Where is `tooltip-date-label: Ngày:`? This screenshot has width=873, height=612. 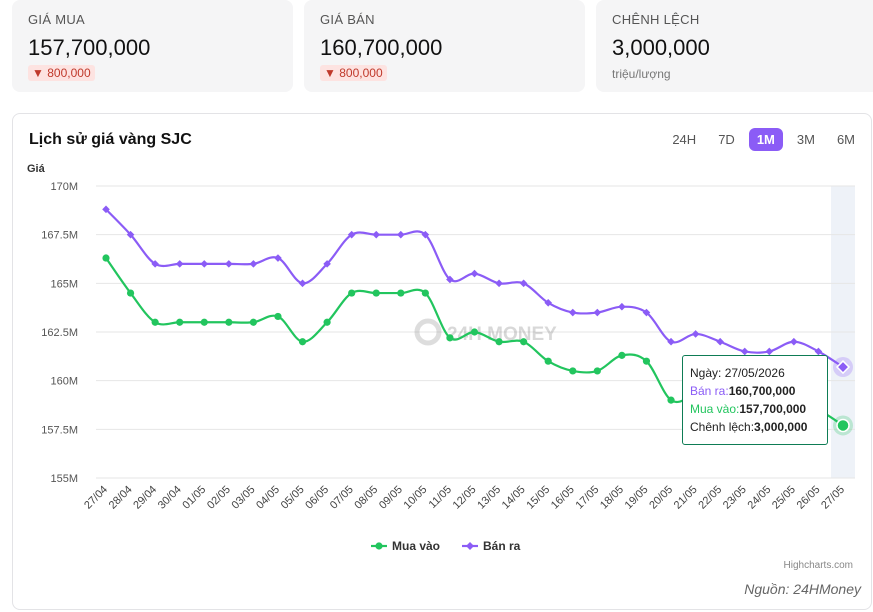
tooltip-date-label: Ngày: is located at coordinates (706, 373).